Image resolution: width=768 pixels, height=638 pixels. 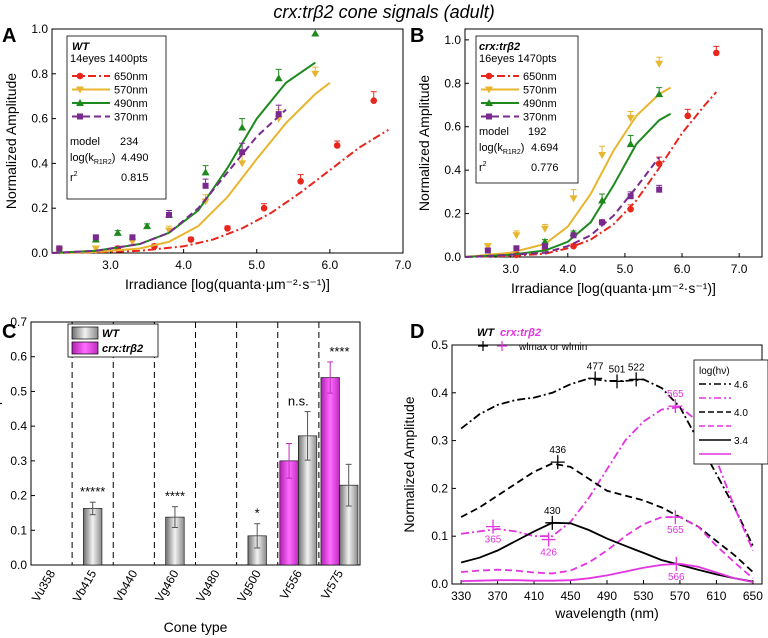 I want to click on c-significance-label: *****, so click(x=92, y=491).